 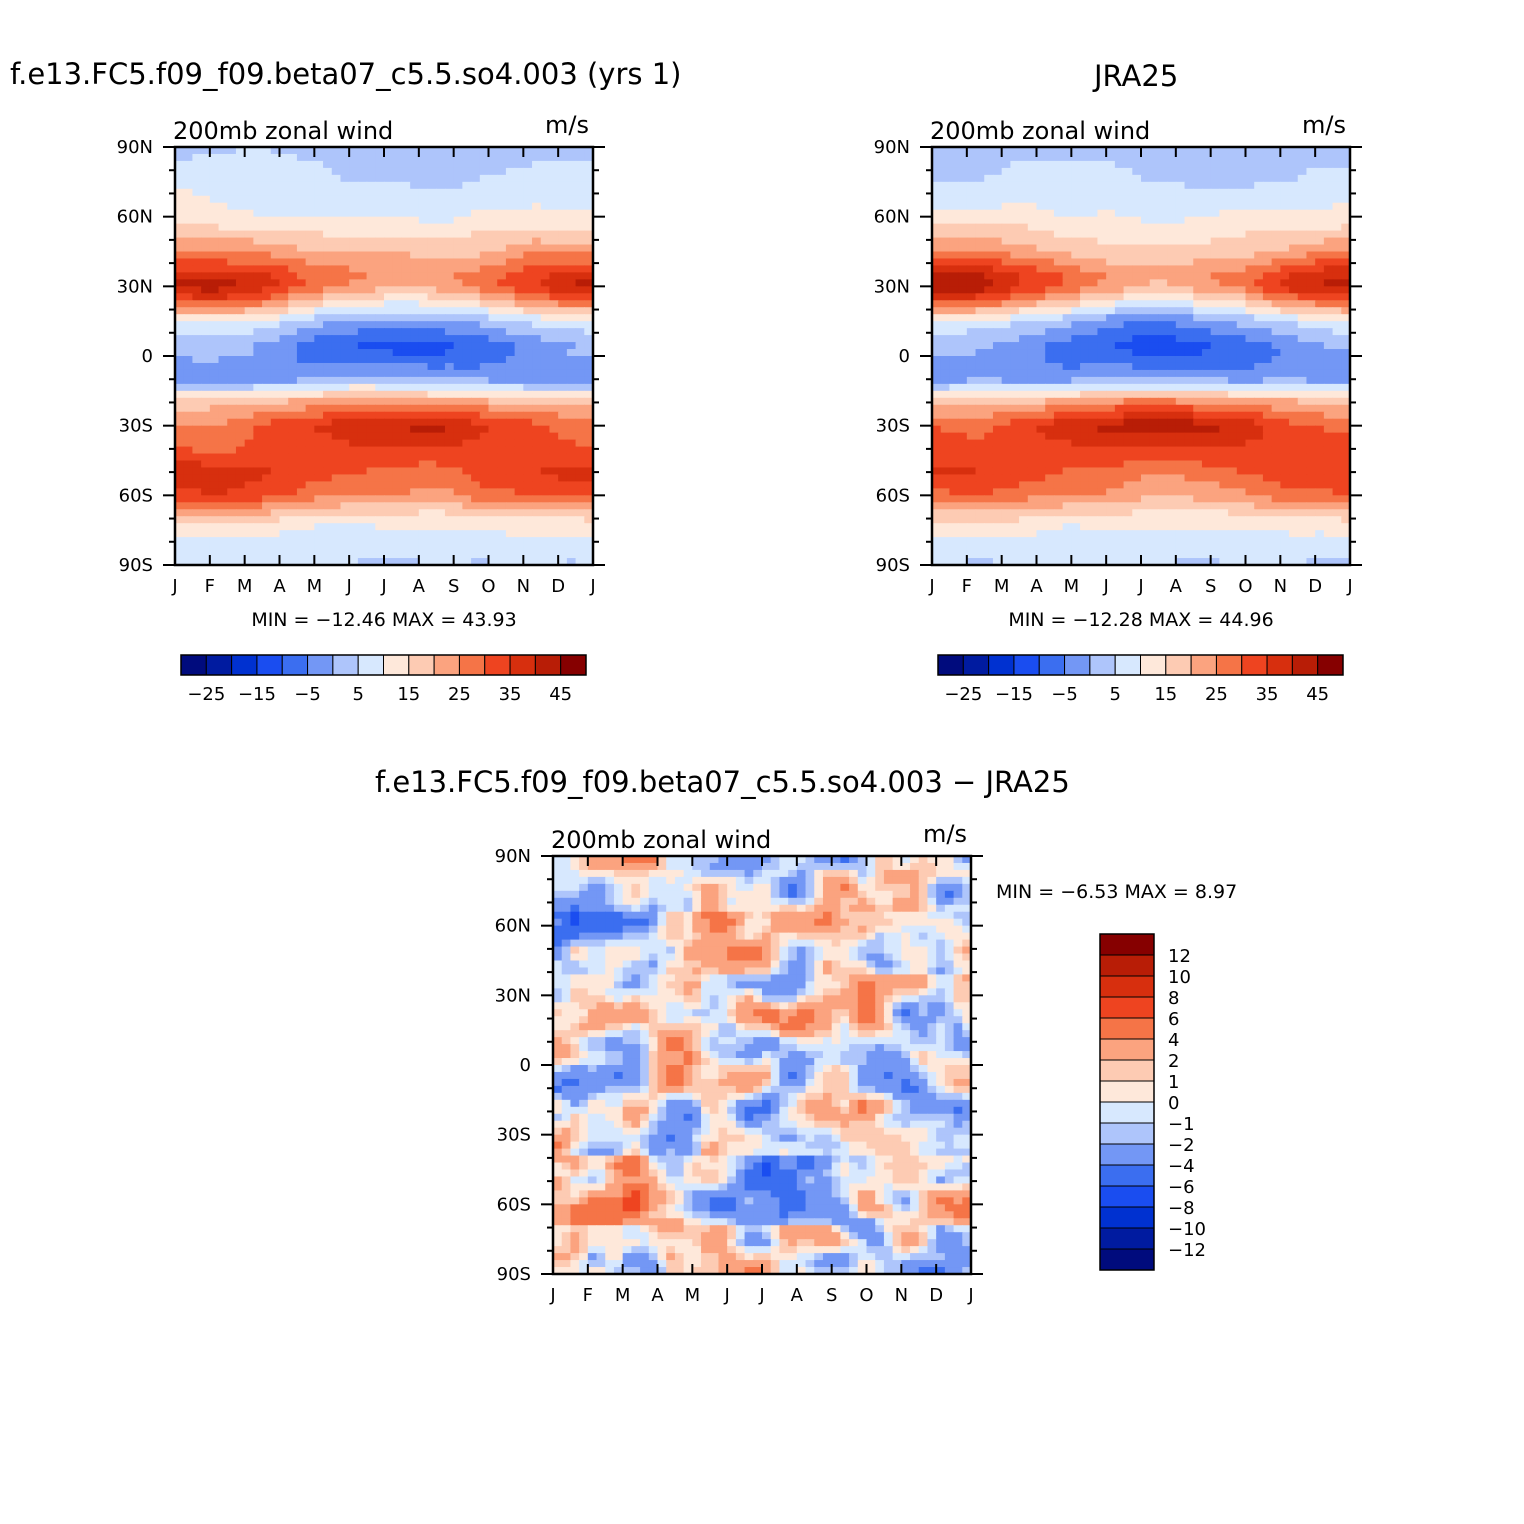 What do you see at coordinates (567, 125) in the screenshot?
I see `model-subtitle-right: m/s` at bounding box center [567, 125].